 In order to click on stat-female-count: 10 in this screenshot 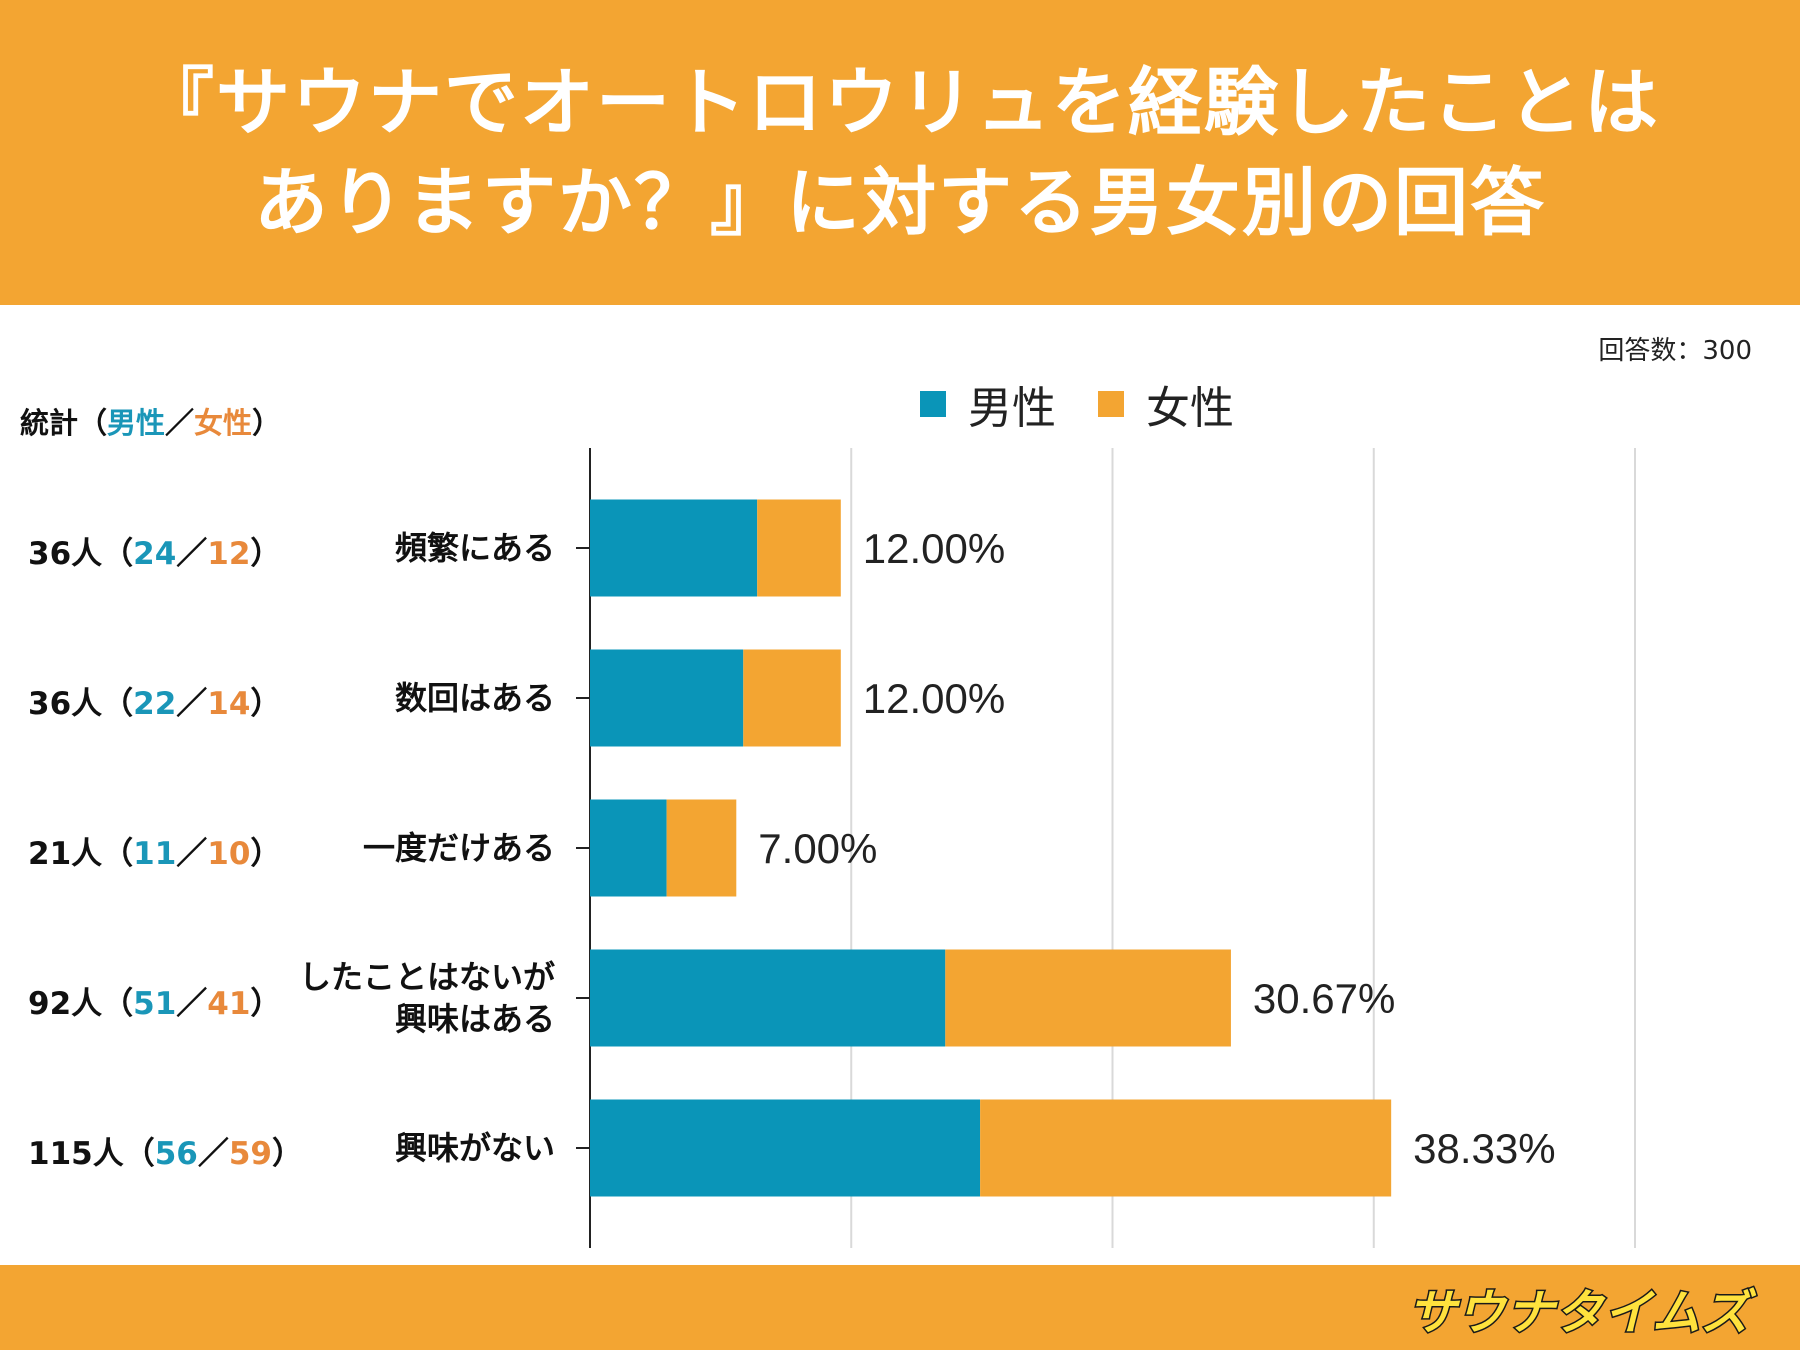, I will do `click(229, 854)`.